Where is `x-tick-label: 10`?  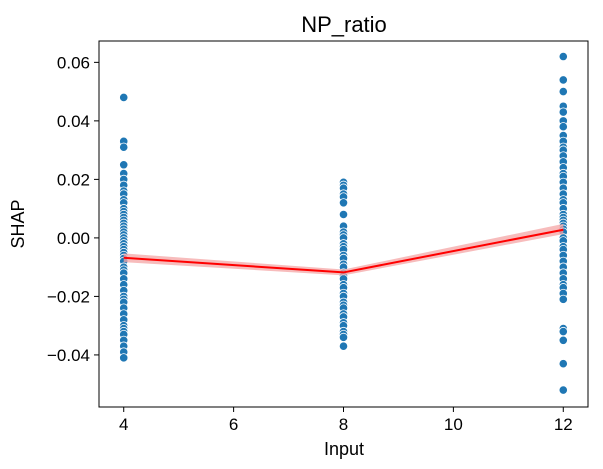
x-tick-label: 10 is located at coordinates (453, 424).